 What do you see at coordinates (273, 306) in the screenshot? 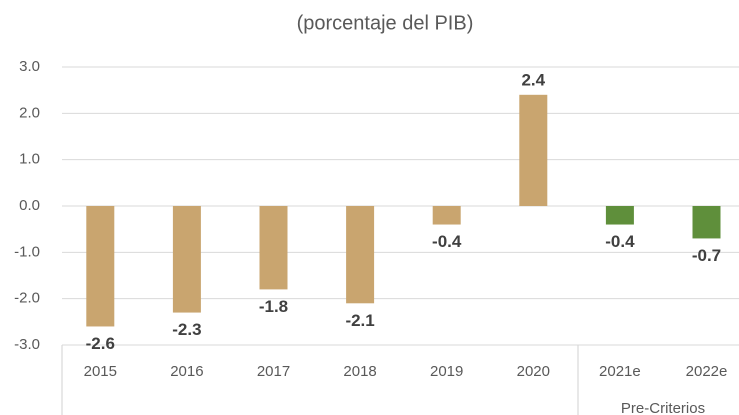
I see `data-label: -1.8` at bounding box center [273, 306].